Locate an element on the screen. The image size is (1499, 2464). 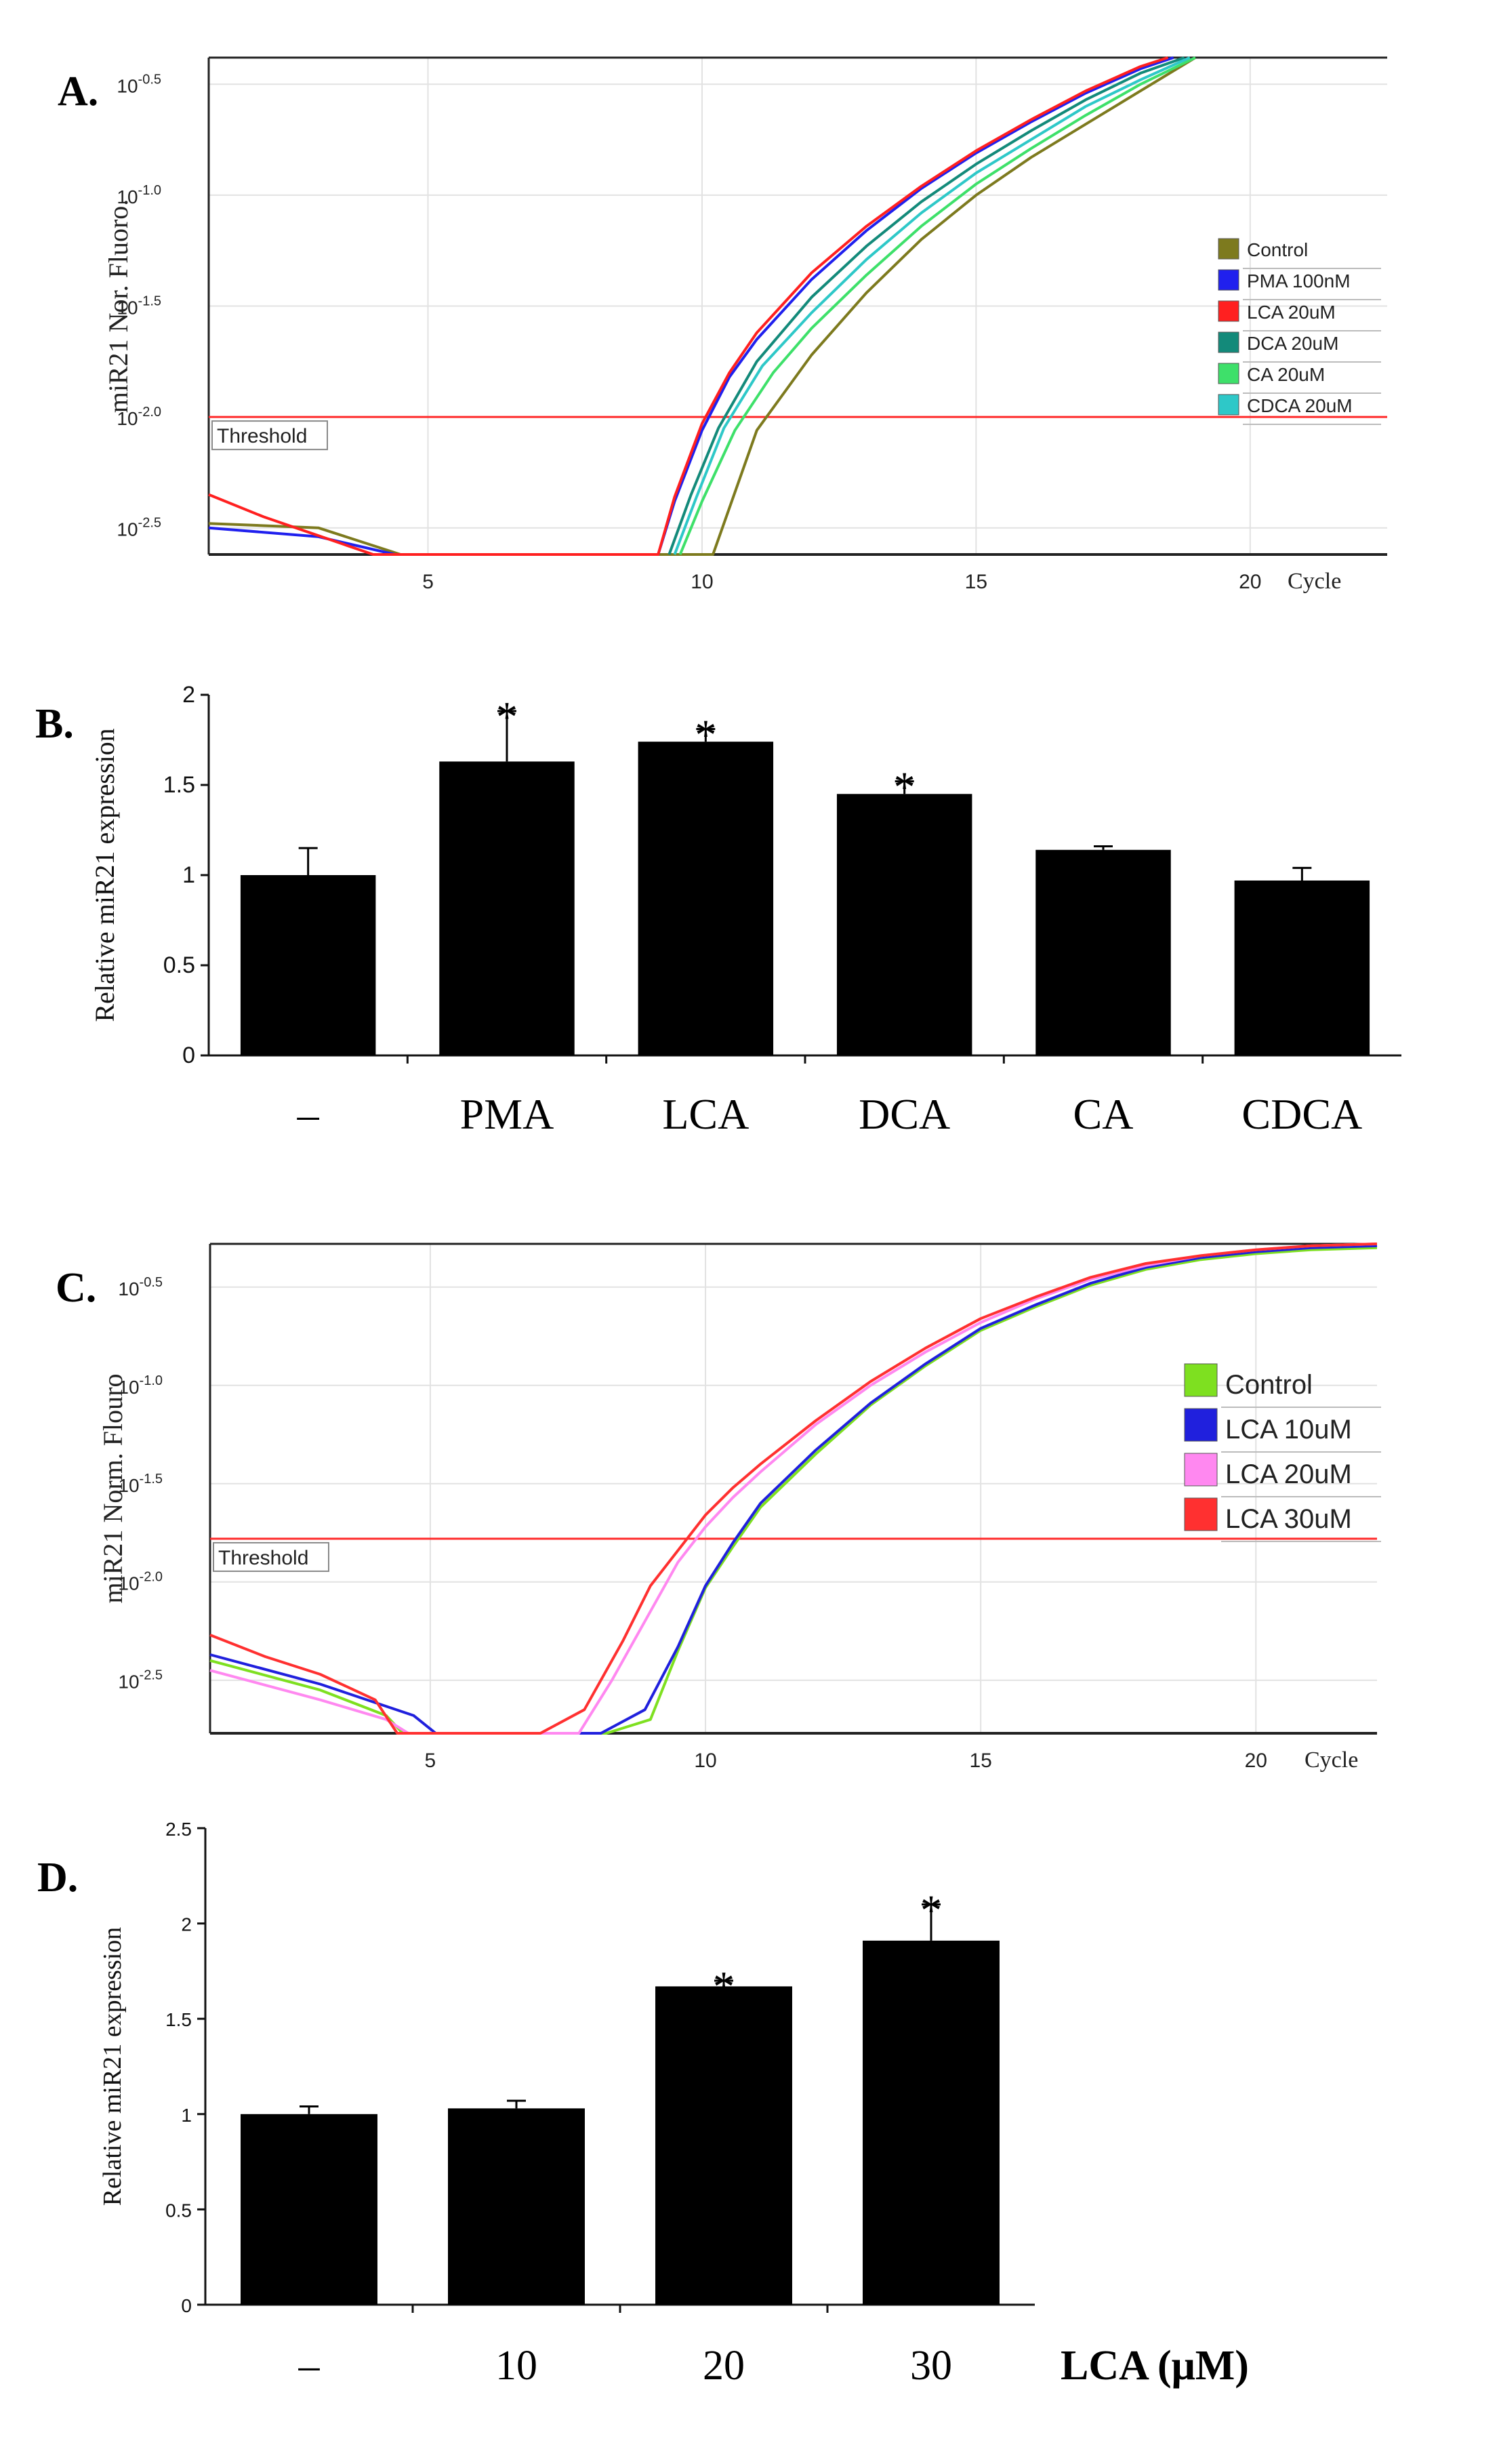
y-axis-title: miR21 Norm. Flouro is located at coordinates (113, 1489).